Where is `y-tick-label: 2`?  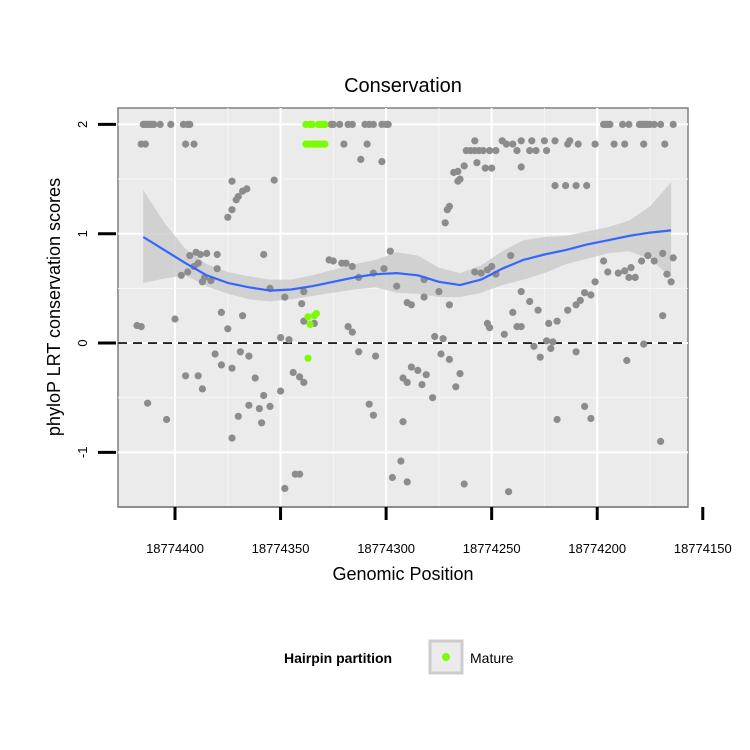 y-tick-label: 2 is located at coordinates (82, 124).